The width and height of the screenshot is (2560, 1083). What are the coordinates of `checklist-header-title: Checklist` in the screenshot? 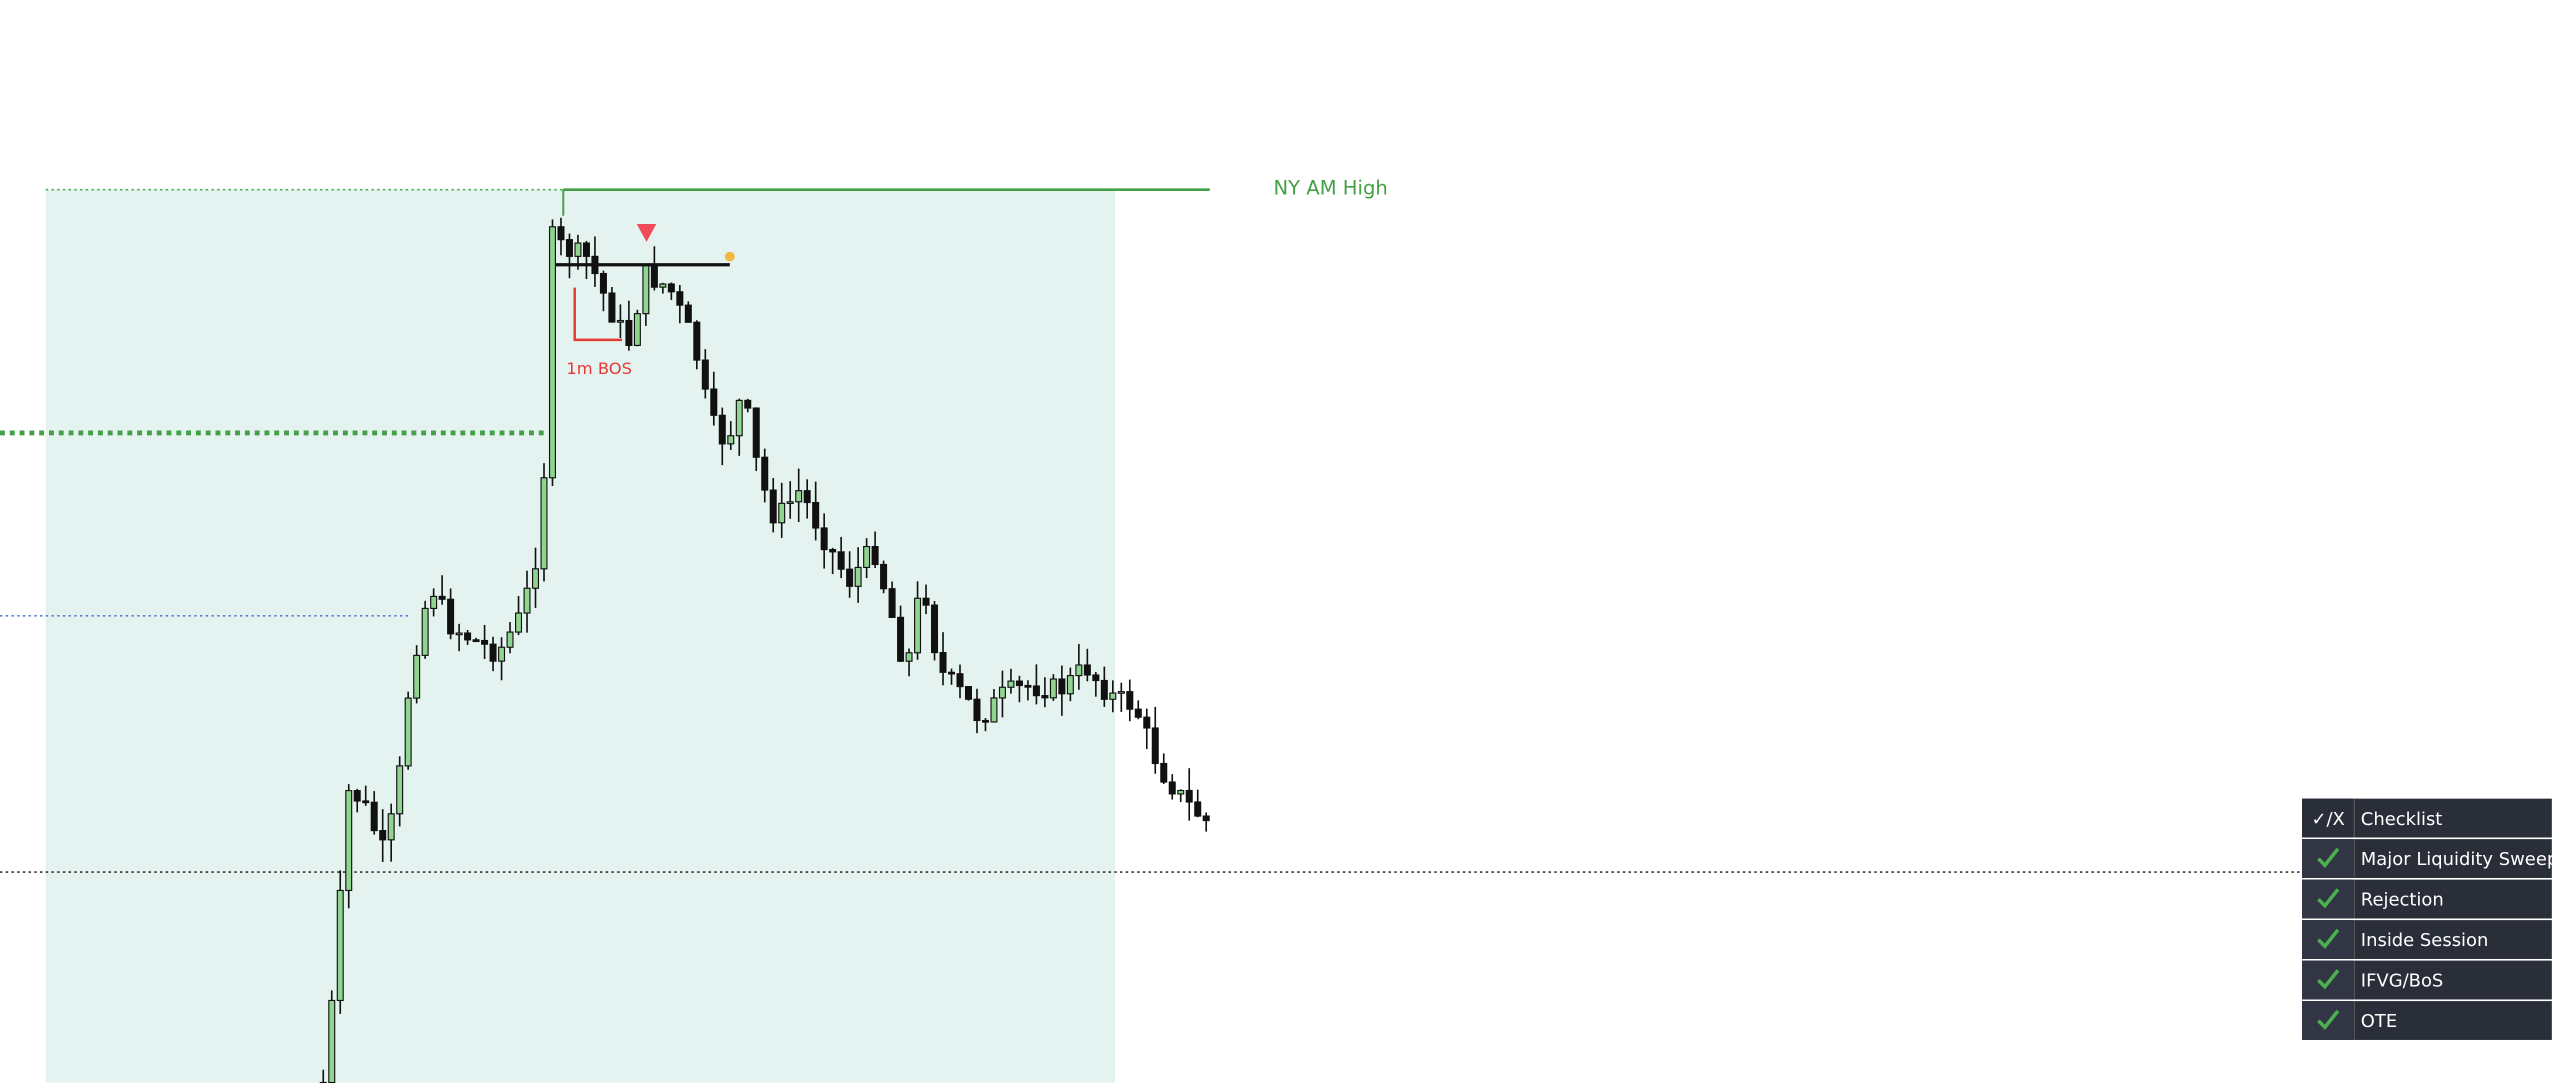 It's located at (2402, 819).